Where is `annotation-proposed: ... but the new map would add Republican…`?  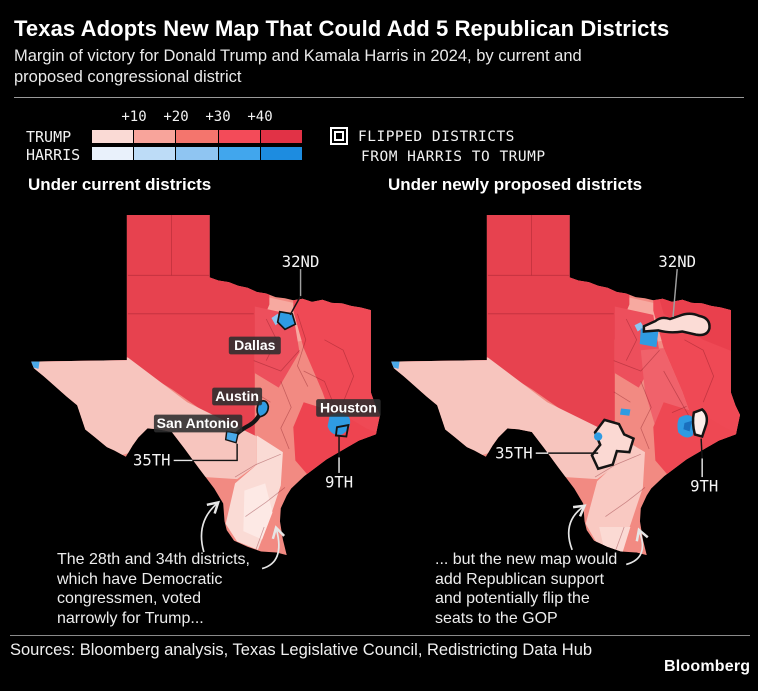
annotation-proposed: ... but the new map would add Republican… is located at coordinates (526, 589).